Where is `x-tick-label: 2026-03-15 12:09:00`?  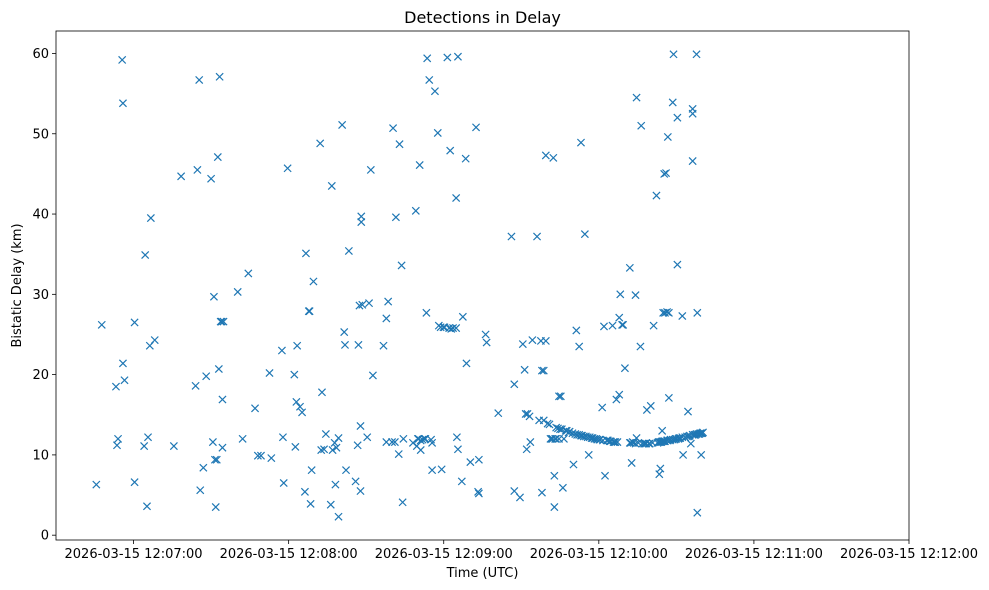 x-tick-label: 2026-03-15 12:09:00 is located at coordinates (444, 554).